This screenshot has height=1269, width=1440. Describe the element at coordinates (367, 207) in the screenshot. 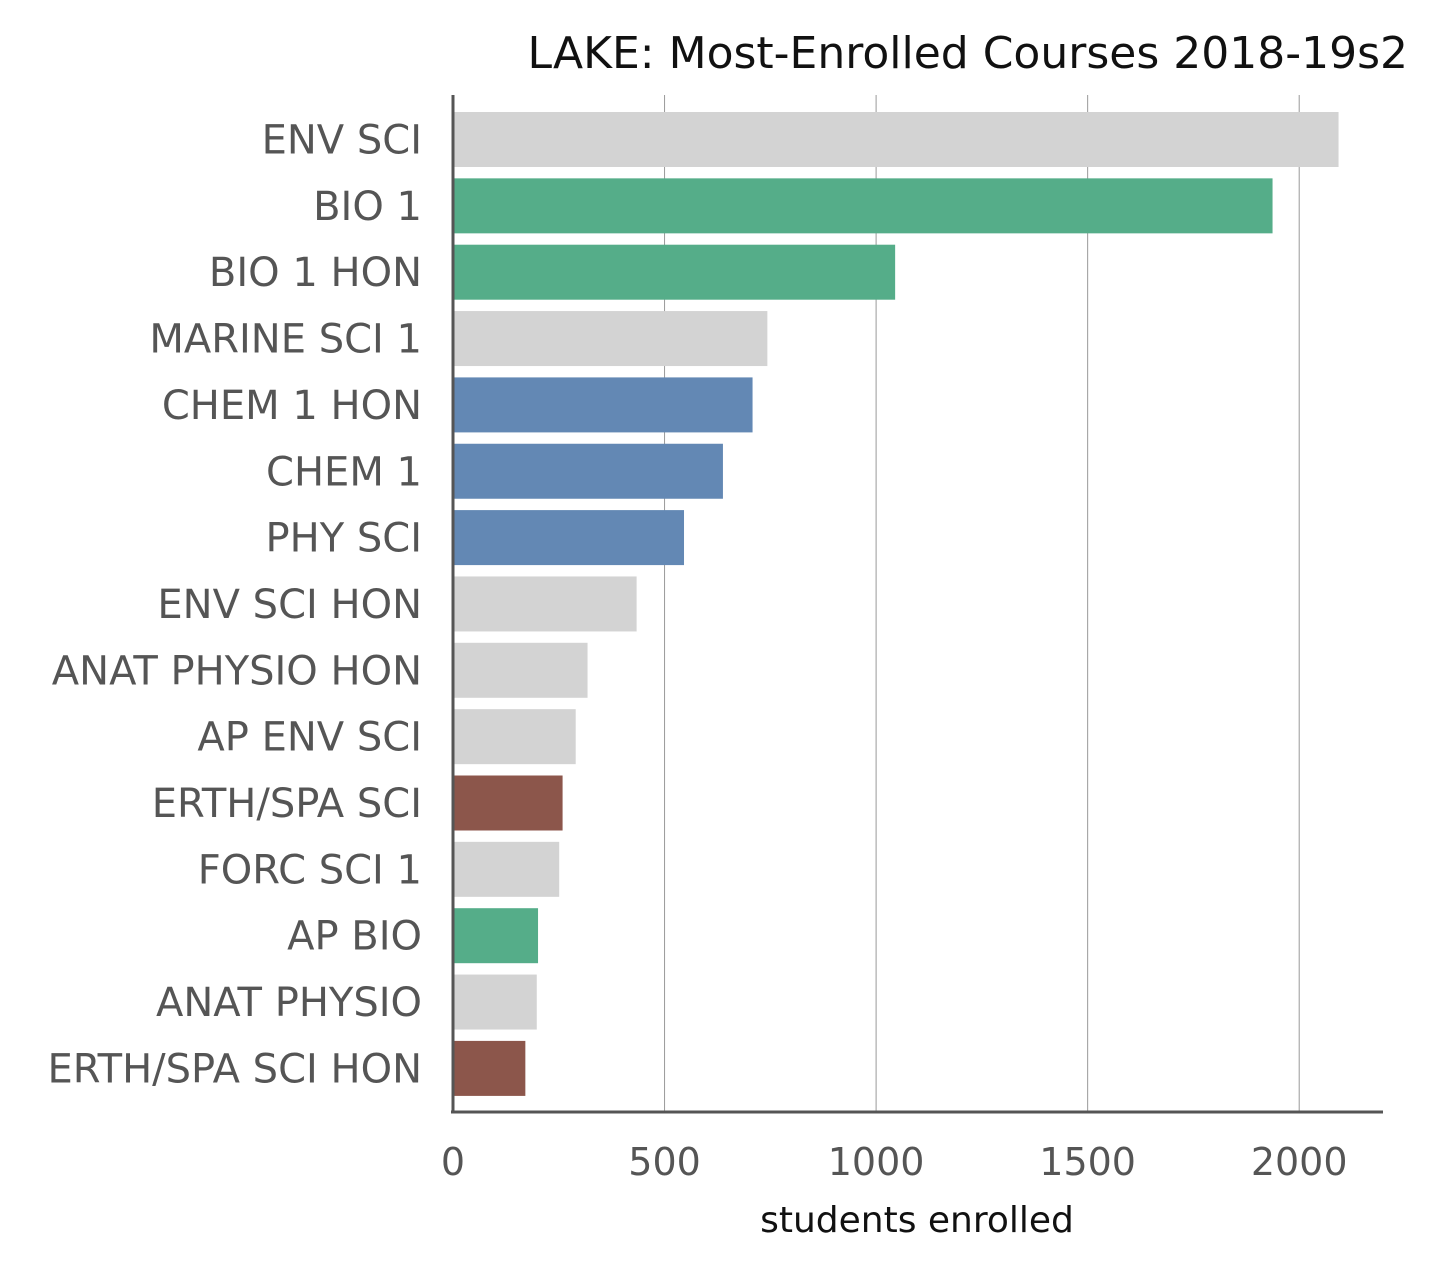

I see `category-label: BIO 1` at that location.